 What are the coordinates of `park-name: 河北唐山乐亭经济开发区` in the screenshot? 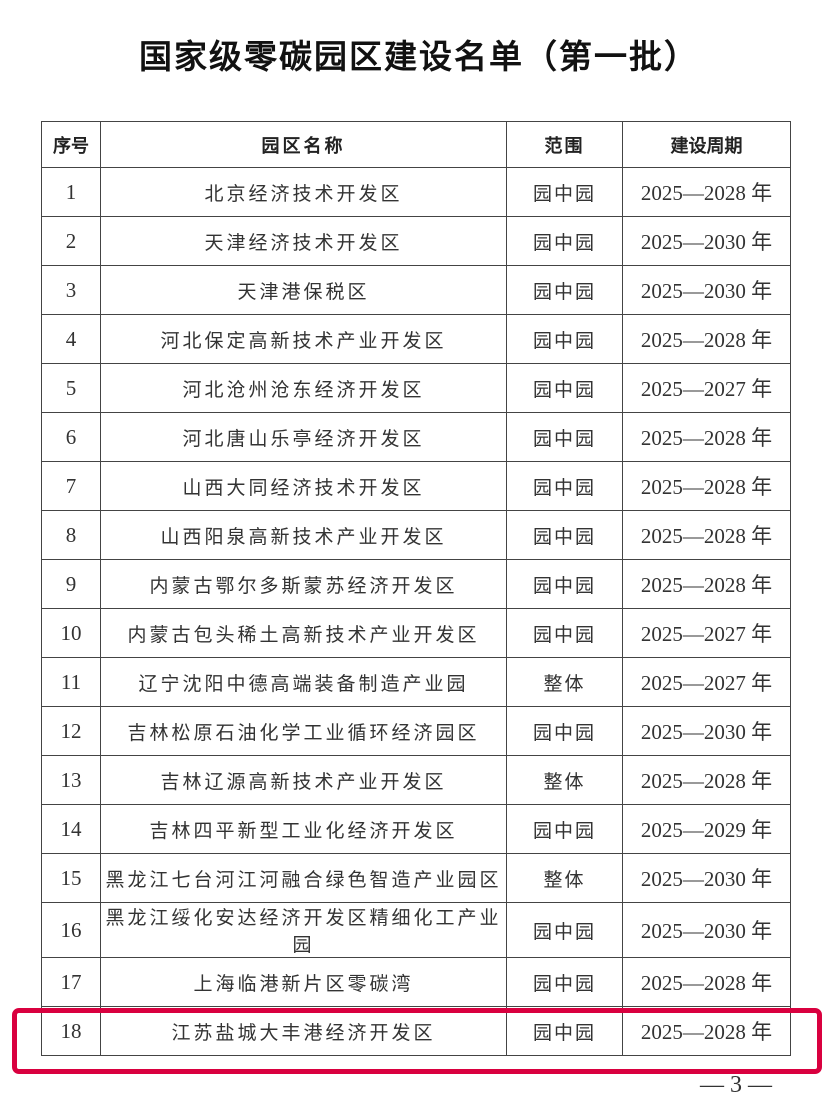 It's located at (303, 437).